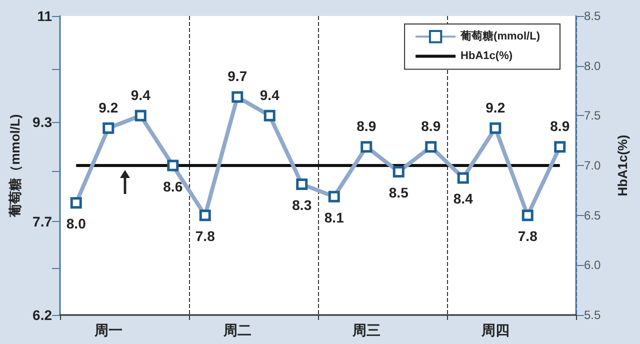 Image resolution: width=640 pixels, height=344 pixels. What do you see at coordinates (238, 76) in the screenshot?
I see `data-label: 9.7` at bounding box center [238, 76].